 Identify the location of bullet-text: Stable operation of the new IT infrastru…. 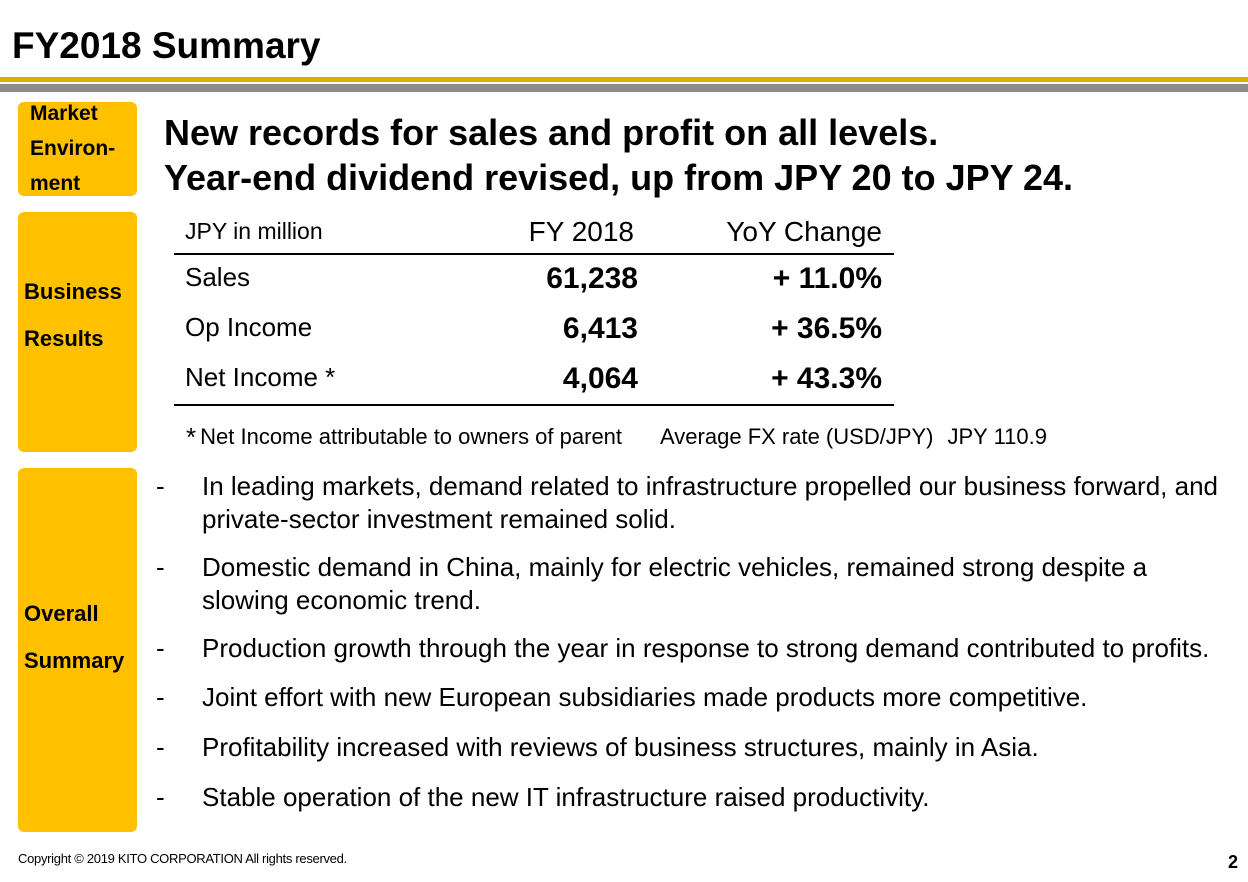
(566, 797).